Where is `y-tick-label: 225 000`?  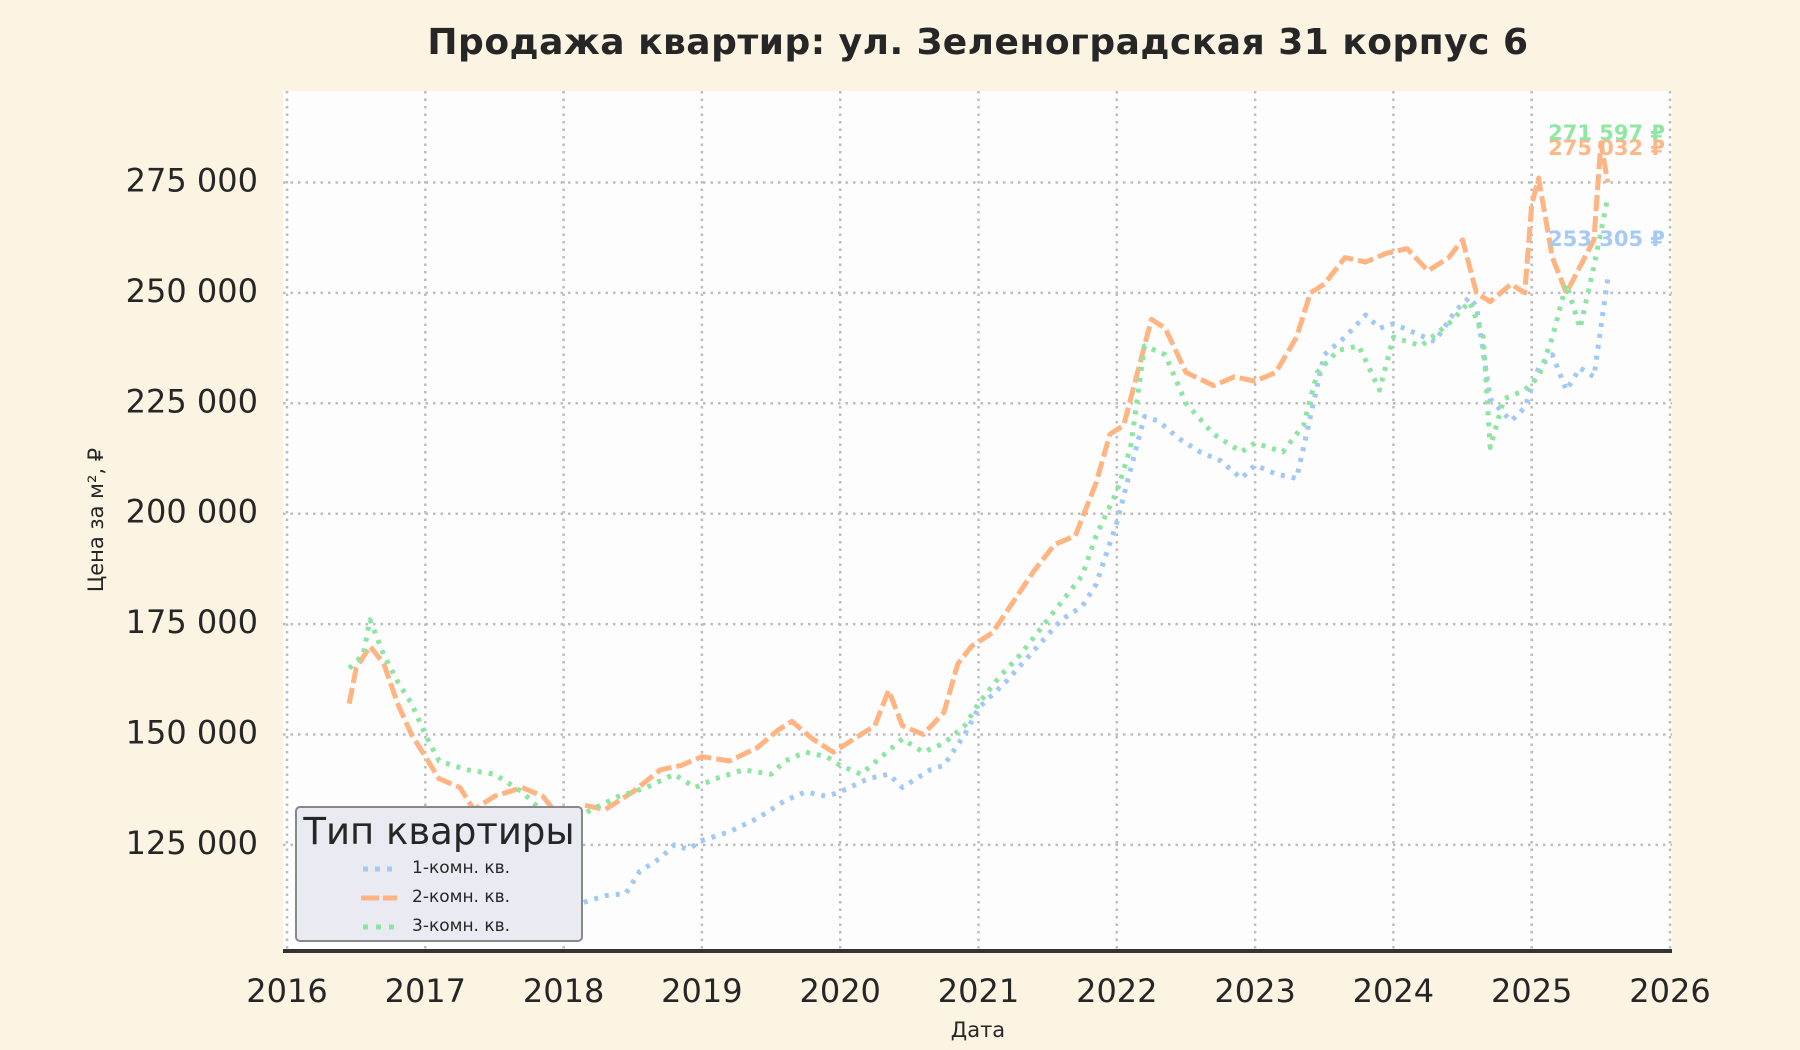 y-tick-label: 225 000 is located at coordinates (192, 401).